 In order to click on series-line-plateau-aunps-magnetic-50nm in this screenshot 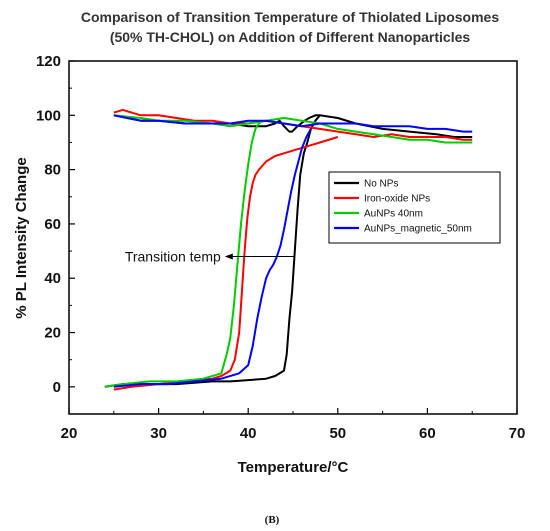, I will do `click(293, 123)`.